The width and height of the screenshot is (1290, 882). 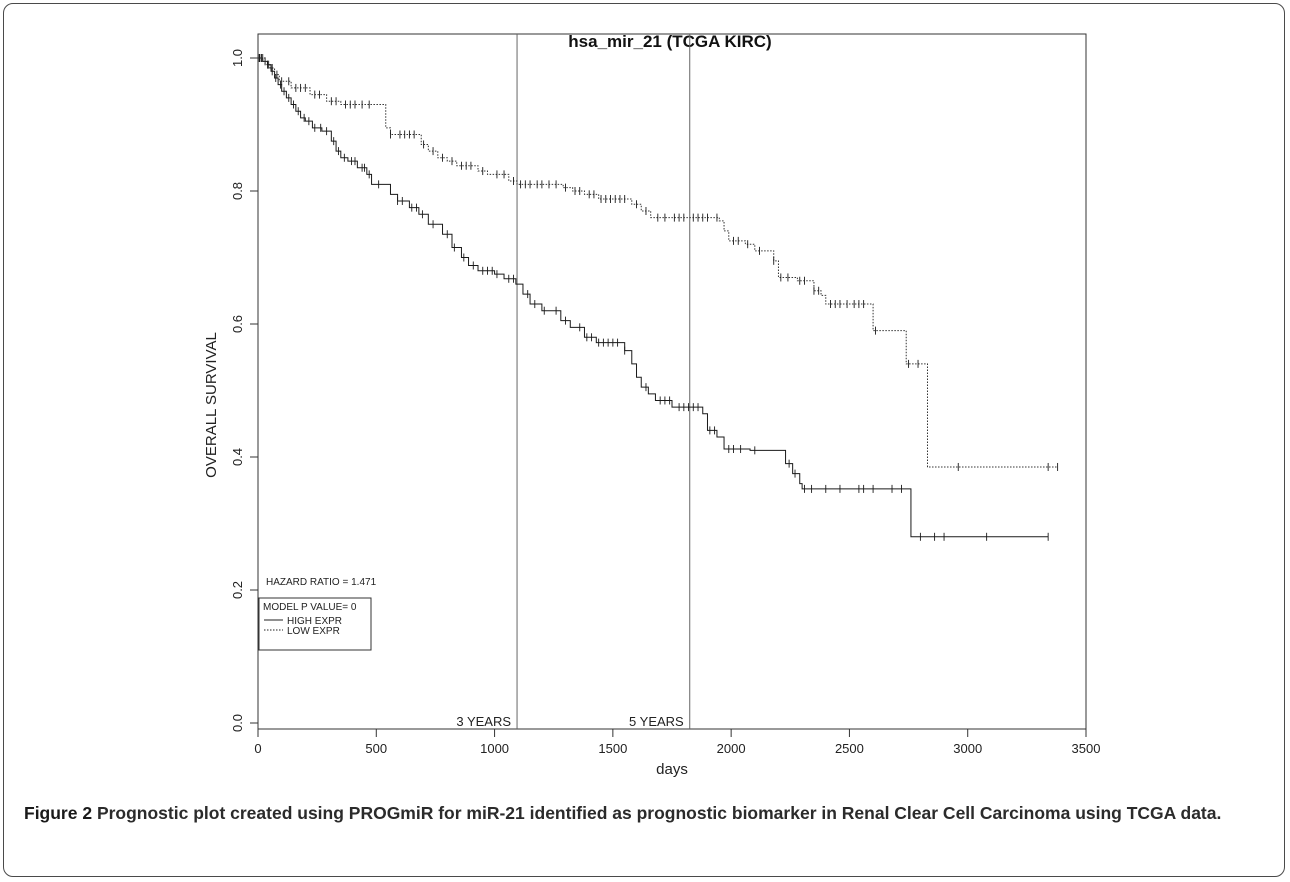 What do you see at coordinates (237, 590) in the screenshot?
I see `y-tick-label-1: 0.2` at bounding box center [237, 590].